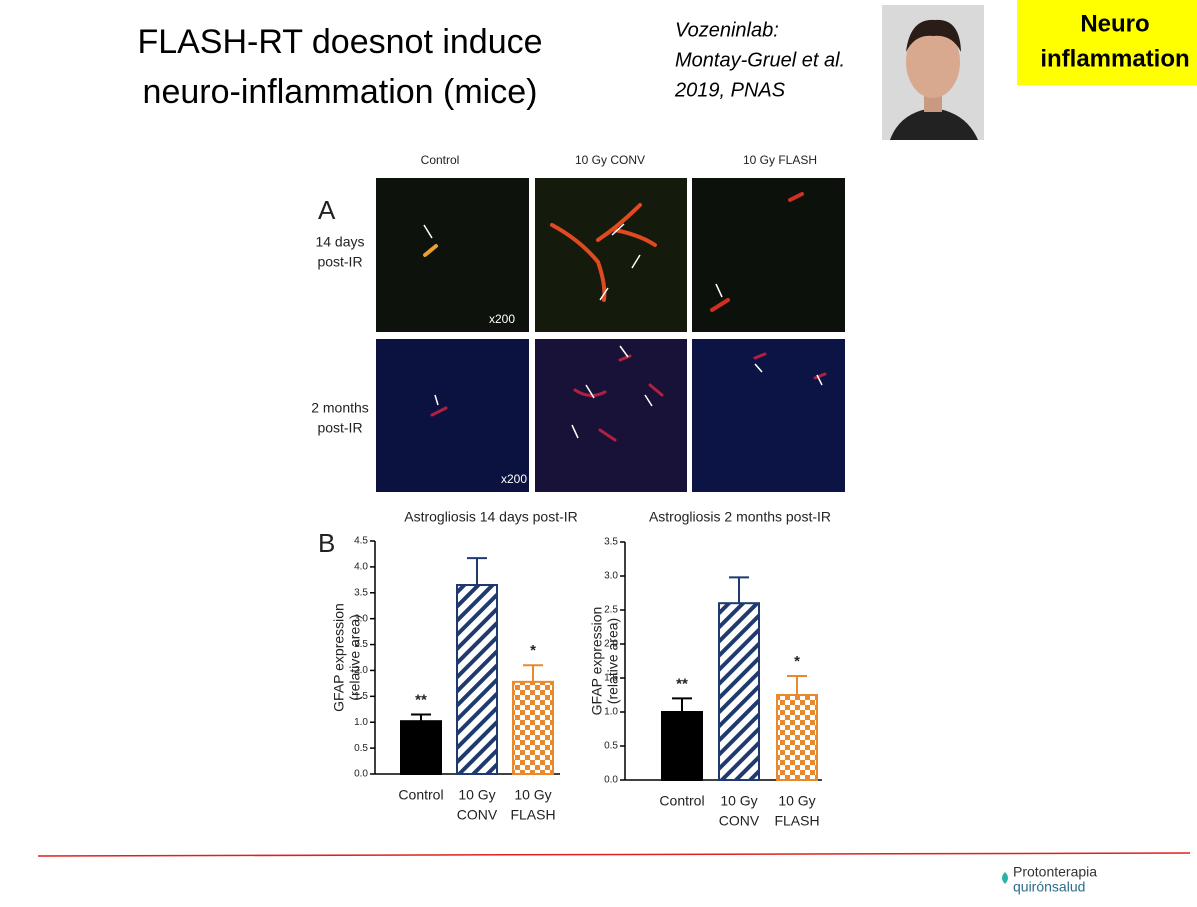 The image size is (1197, 907). I want to click on title-line: neuro-inflammation (mice), so click(340, 92).